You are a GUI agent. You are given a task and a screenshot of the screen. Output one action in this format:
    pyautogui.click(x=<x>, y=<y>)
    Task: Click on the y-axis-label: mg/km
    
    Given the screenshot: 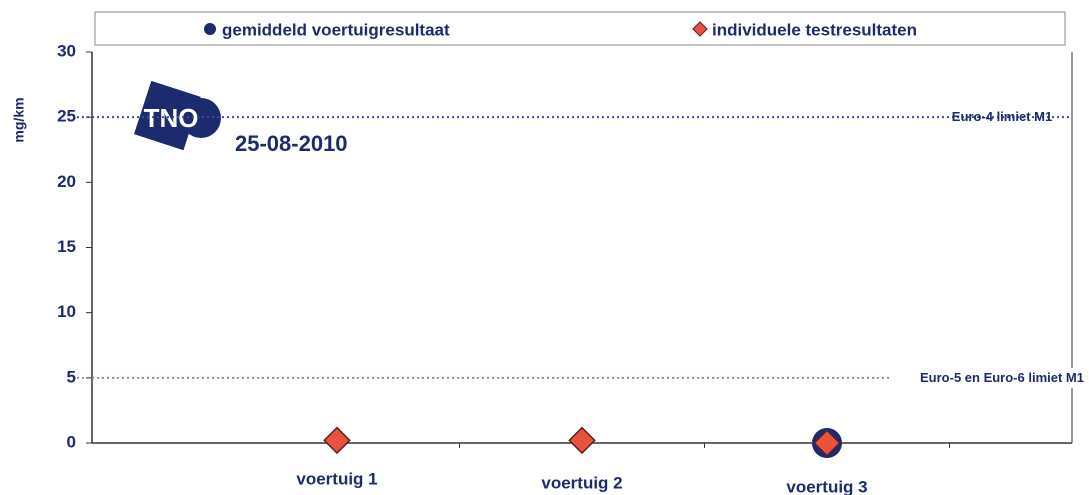 What is the action you would take?
    pyautogui.click(x=19, y=119)
    